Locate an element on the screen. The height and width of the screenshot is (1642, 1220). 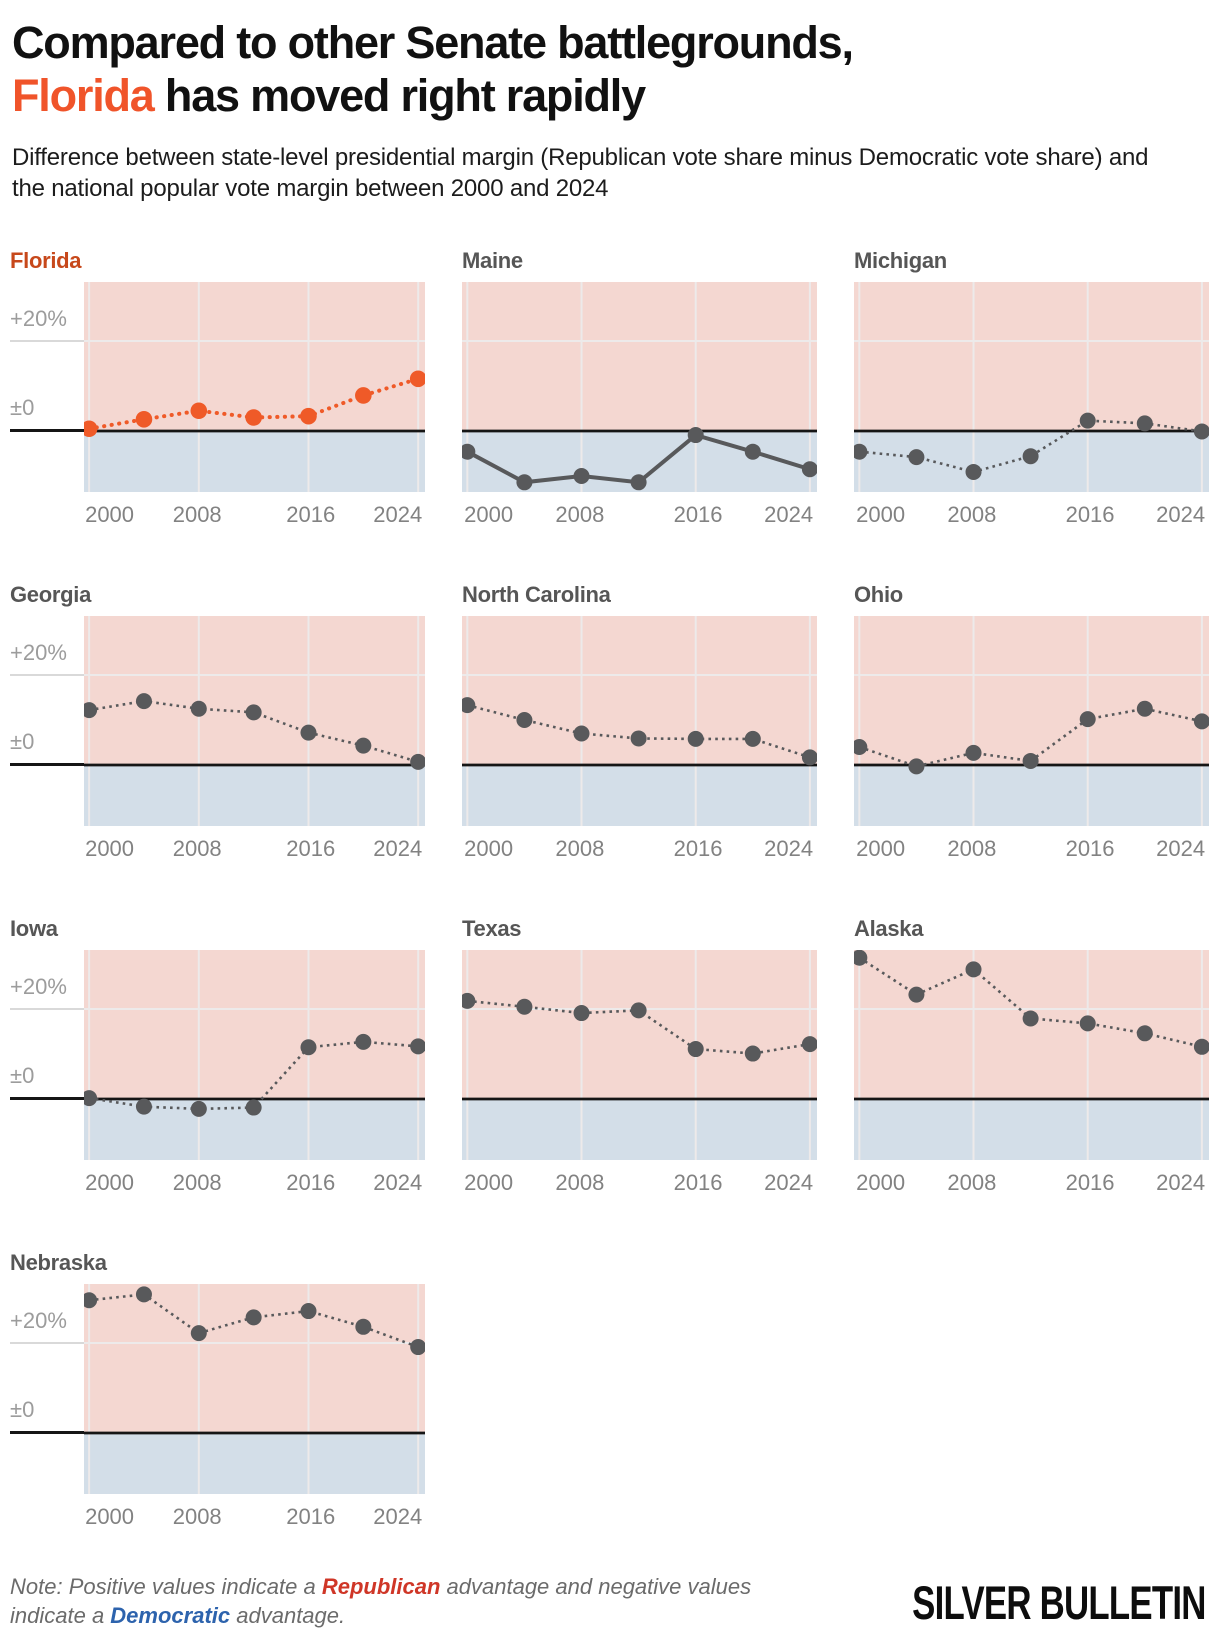
chart-title-iowa: Iowa is located at coordinates (34, 928).